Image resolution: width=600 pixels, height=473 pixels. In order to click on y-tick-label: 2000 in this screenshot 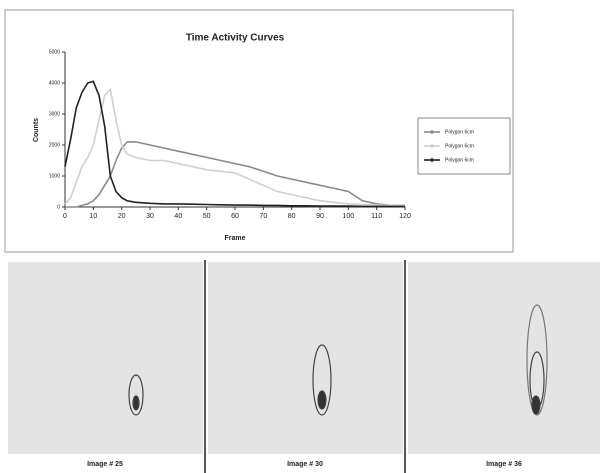, I will do `click(54, 145)`.